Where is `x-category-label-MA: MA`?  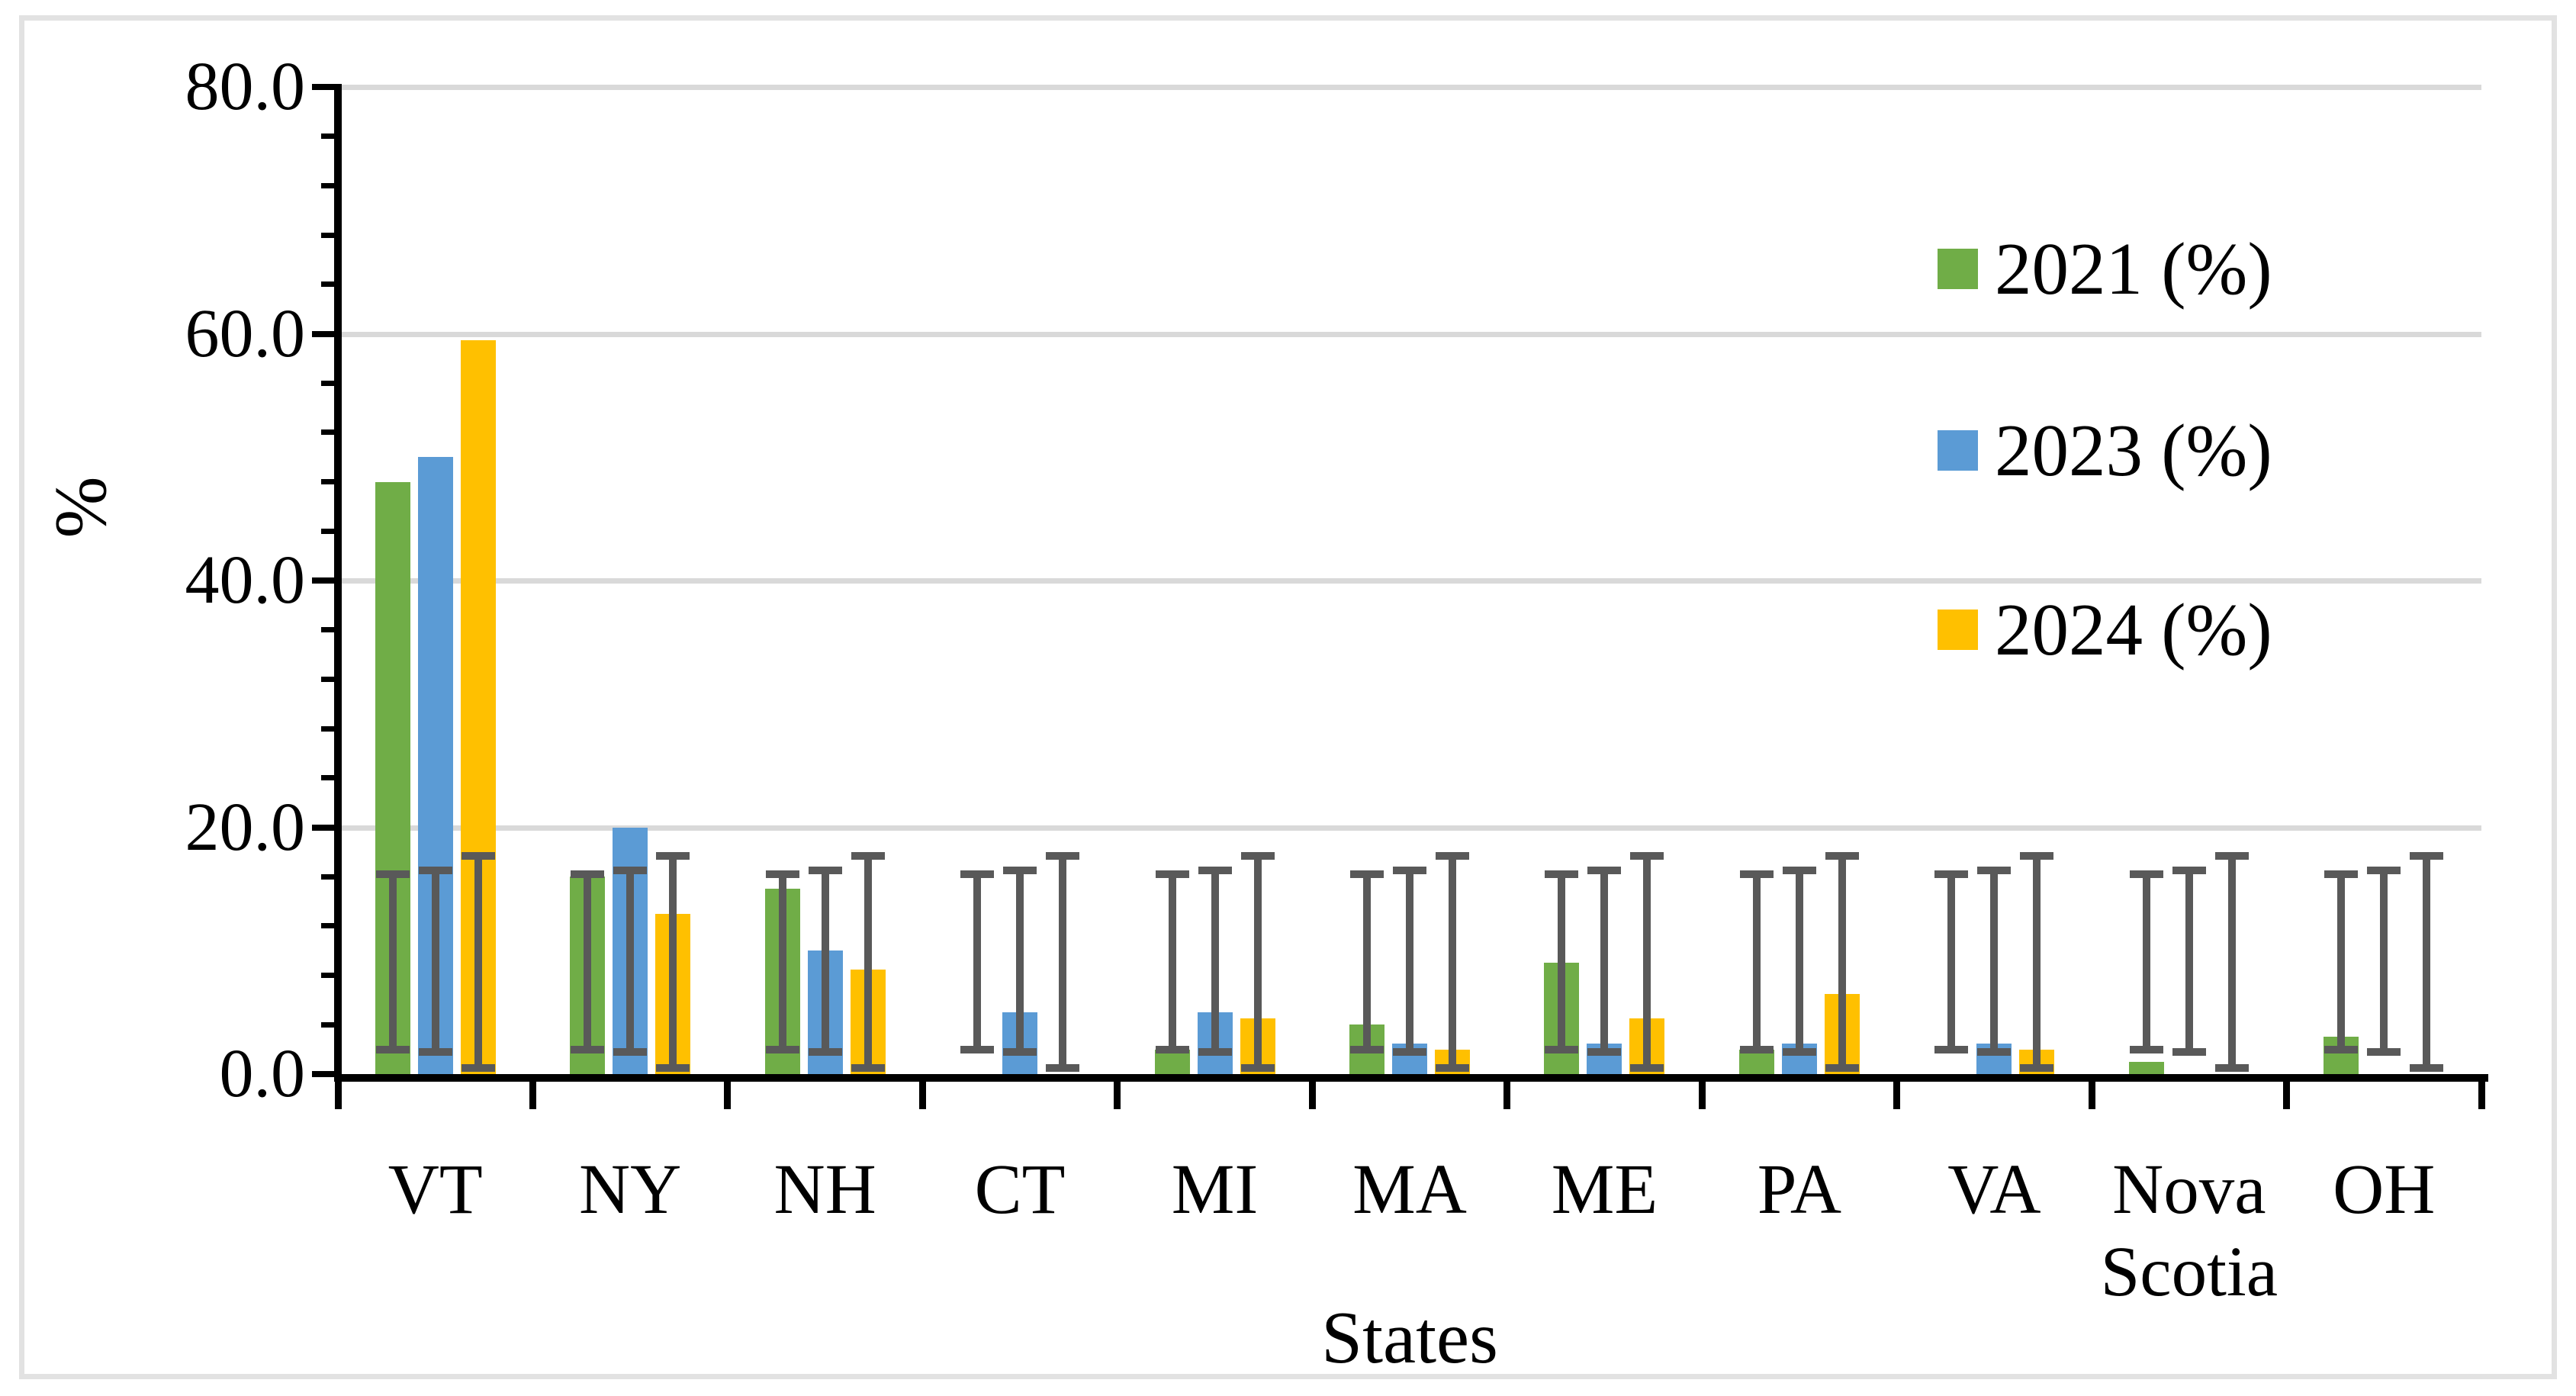
x-category-label-MA: MA is located at coordinates (1410, 1189).